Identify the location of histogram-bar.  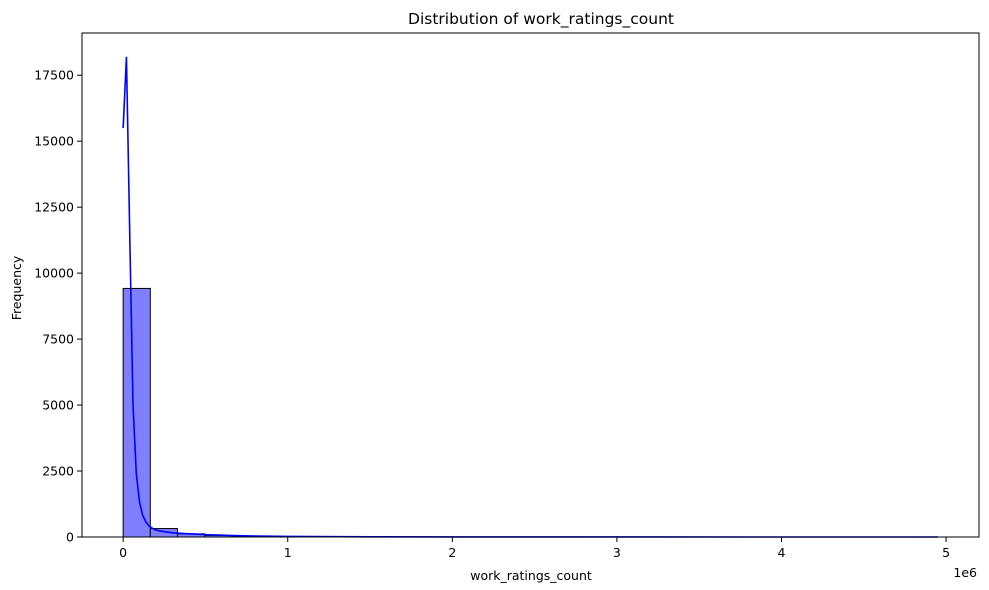
(136, 412).